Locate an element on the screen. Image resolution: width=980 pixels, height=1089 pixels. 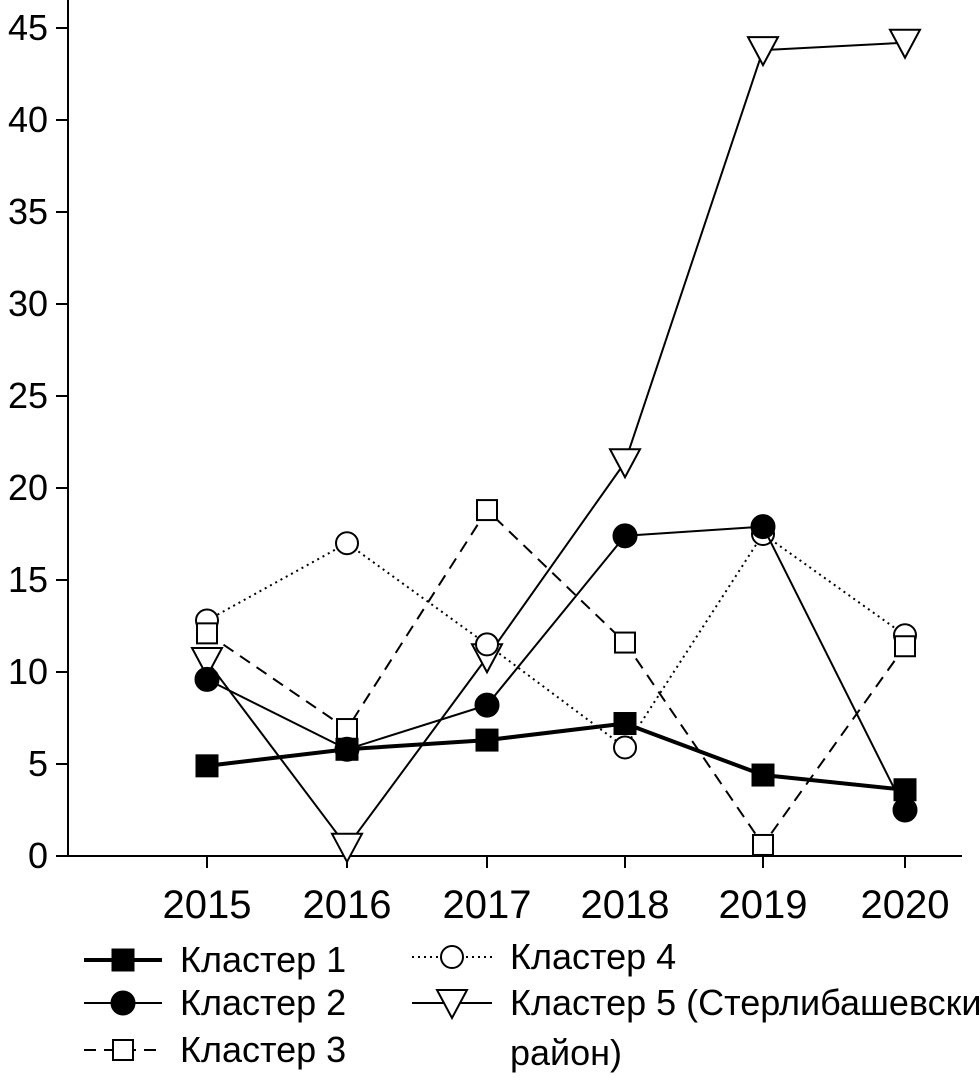
data-point-1-2019 is located at coordinates (763, 775).